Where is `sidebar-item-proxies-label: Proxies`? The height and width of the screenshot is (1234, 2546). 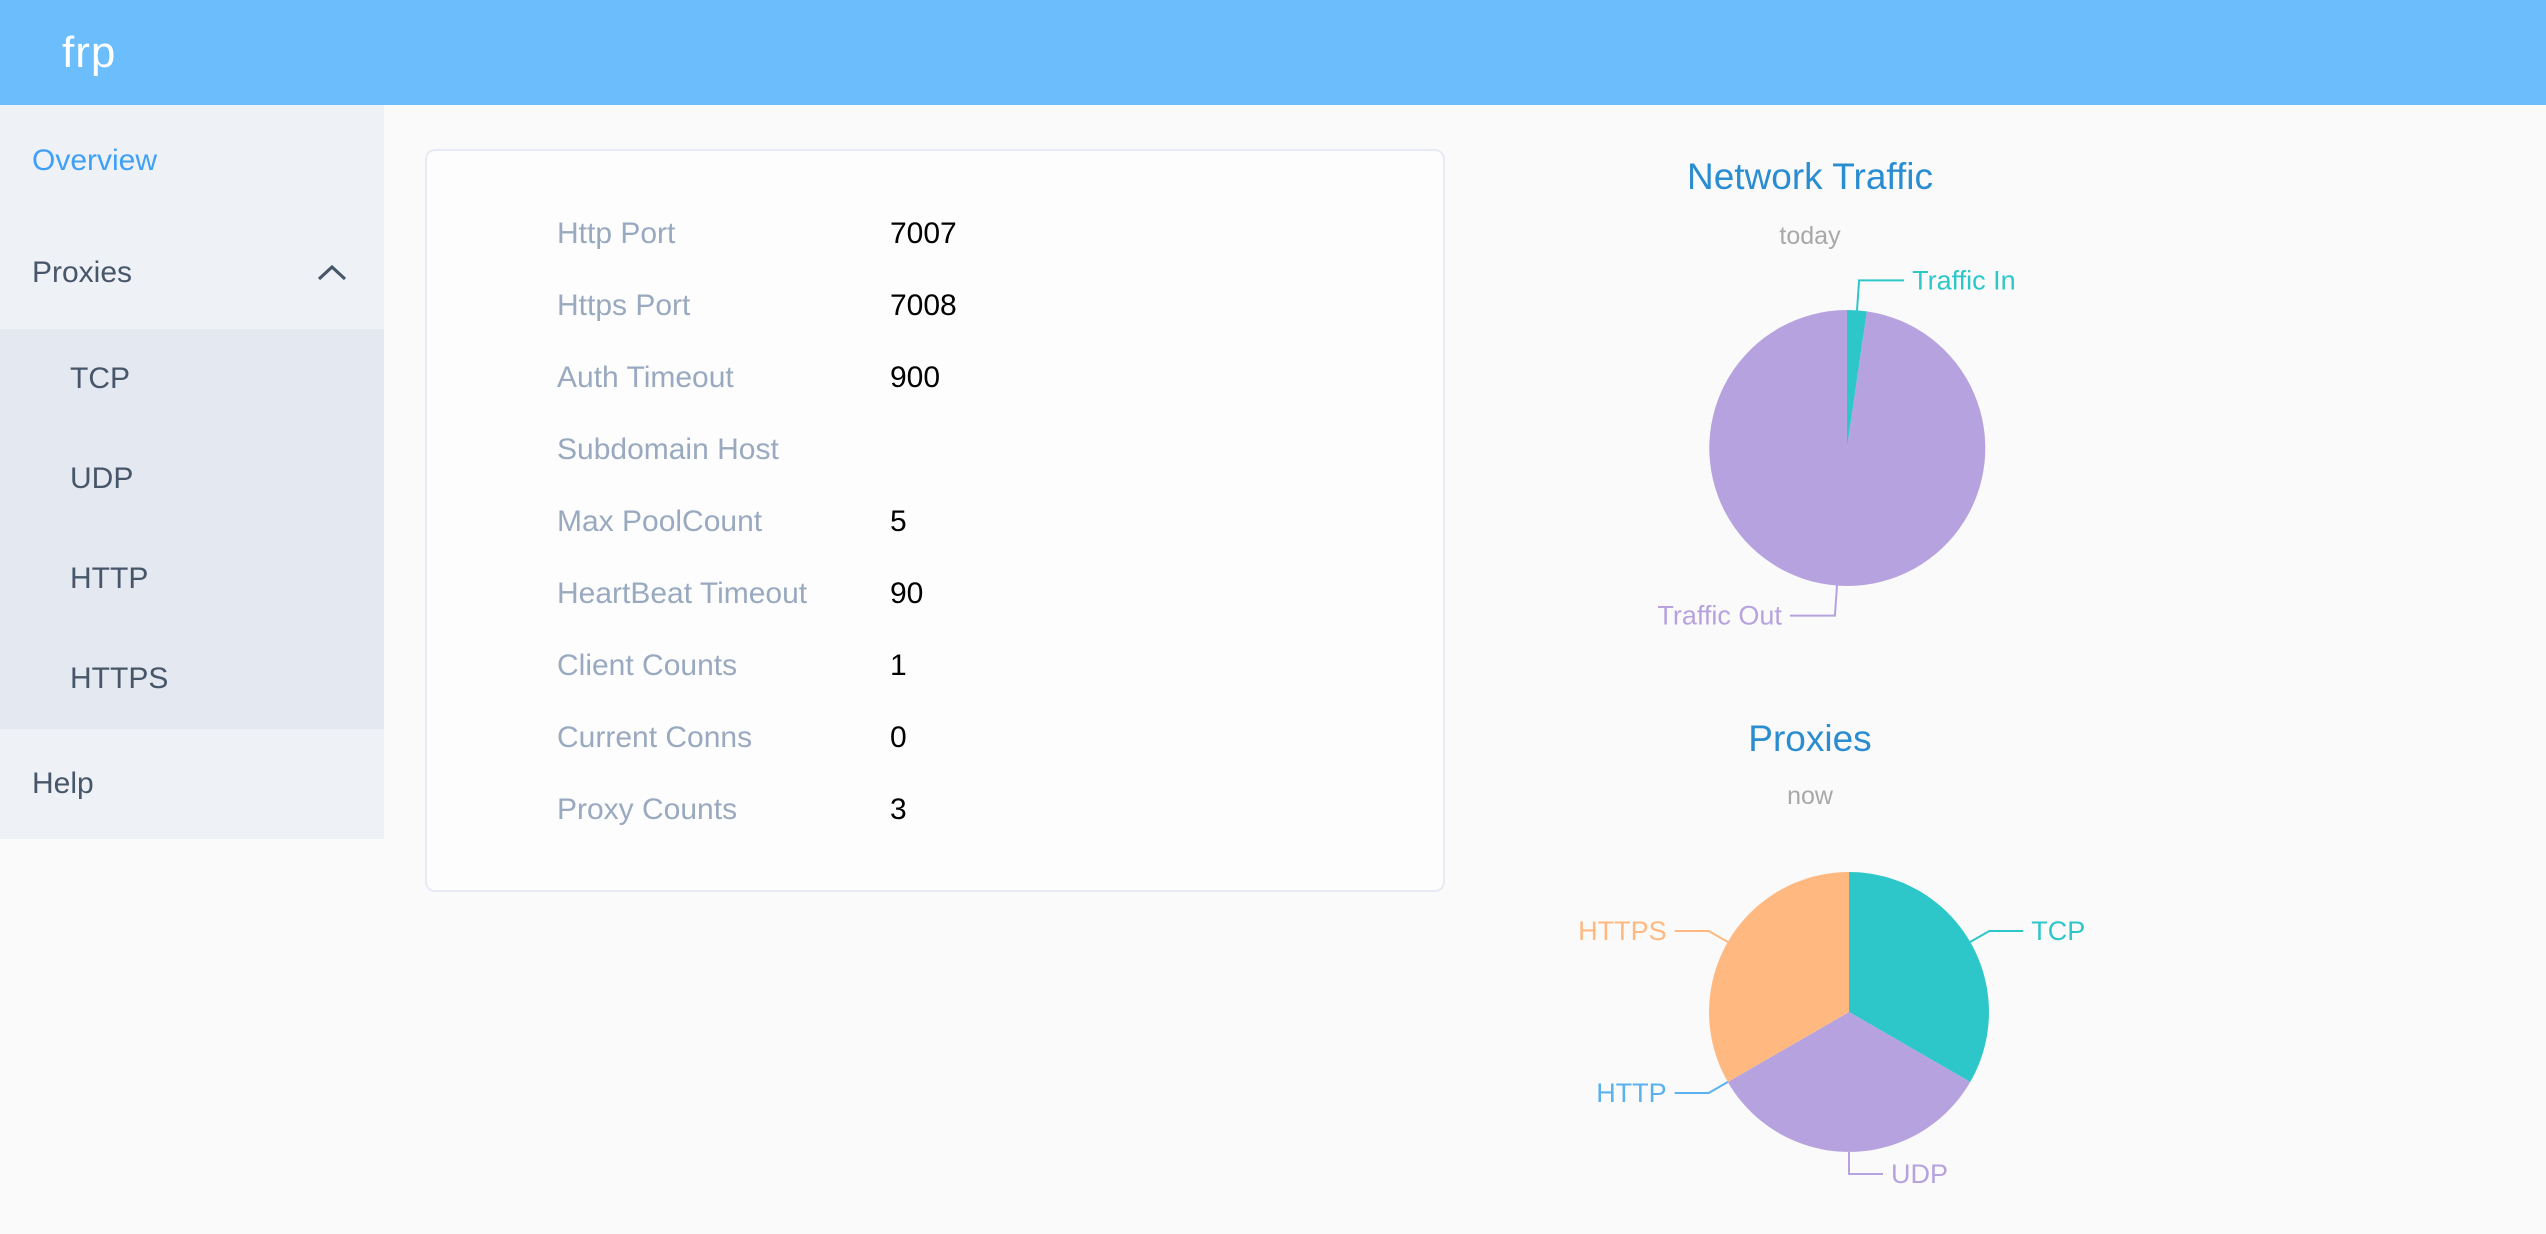 sidebar-item-proxies-label: Proxies is located at coordinates (82, 272).